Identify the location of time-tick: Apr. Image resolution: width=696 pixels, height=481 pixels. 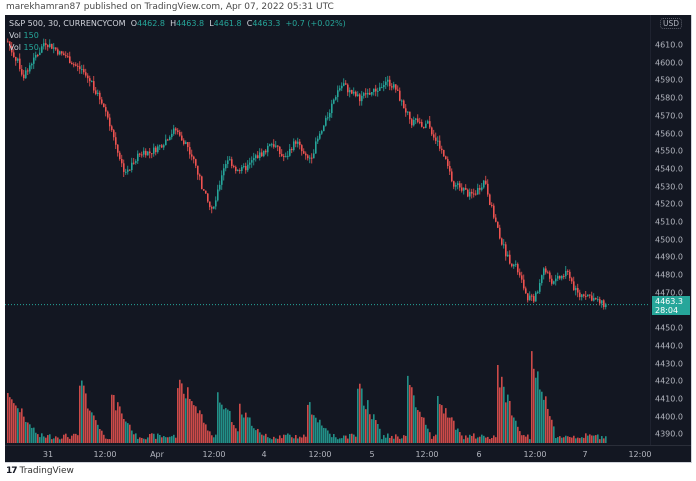
(157, 454).